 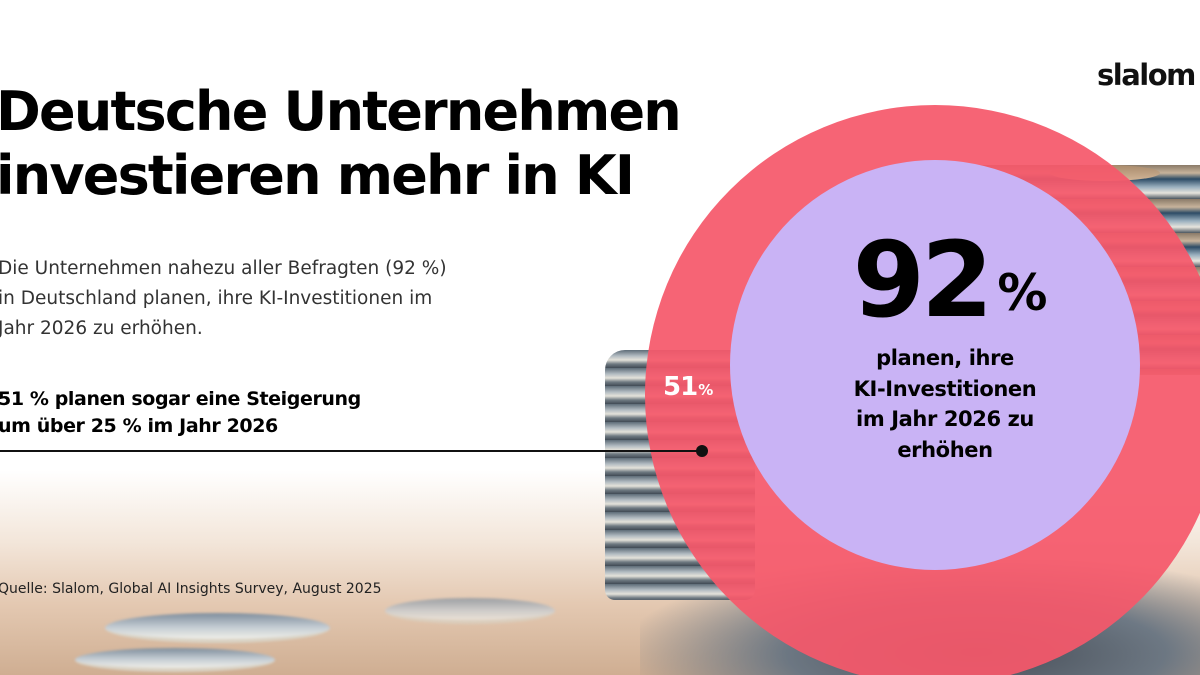 What do you see at coordinates (945, 419) in the screenshot?
I see `stat-desc-line-3: im Jahr 2026 zu` at bounding box center [945, 419].